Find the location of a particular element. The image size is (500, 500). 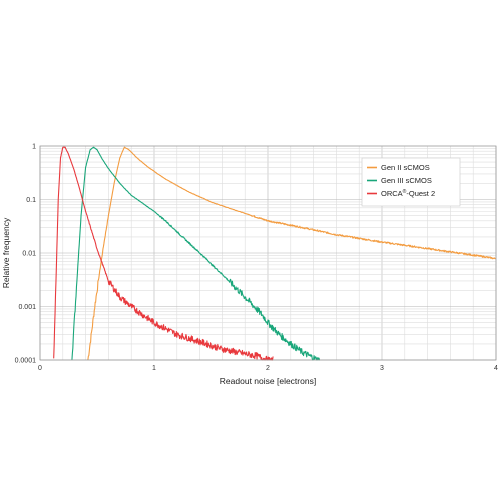

legend-box is located at coordinates (411, 182).